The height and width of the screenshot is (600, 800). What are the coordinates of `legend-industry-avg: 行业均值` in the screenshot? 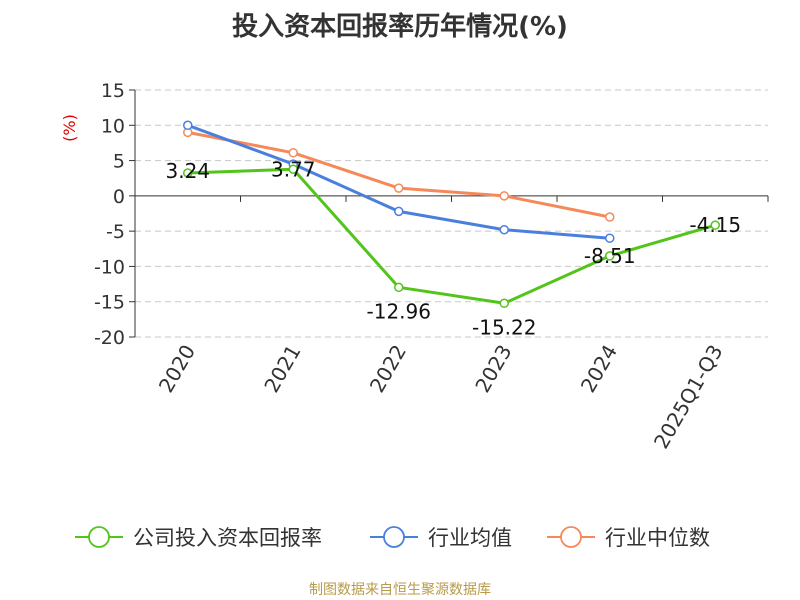 It's located at (441, 538).